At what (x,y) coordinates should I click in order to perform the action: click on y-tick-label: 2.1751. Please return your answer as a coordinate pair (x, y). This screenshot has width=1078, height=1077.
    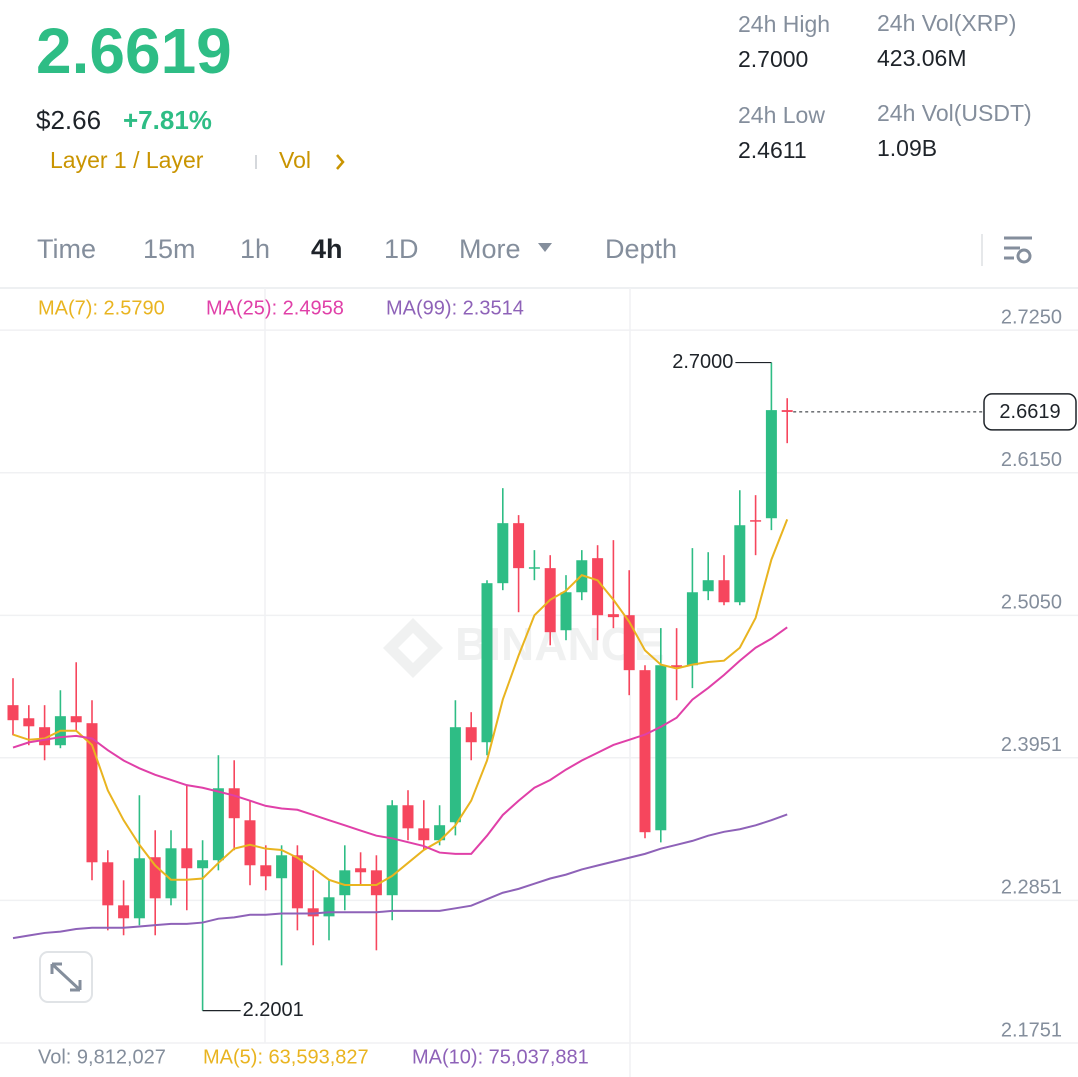
    Looking at the image, I should click on (1031, 1030).